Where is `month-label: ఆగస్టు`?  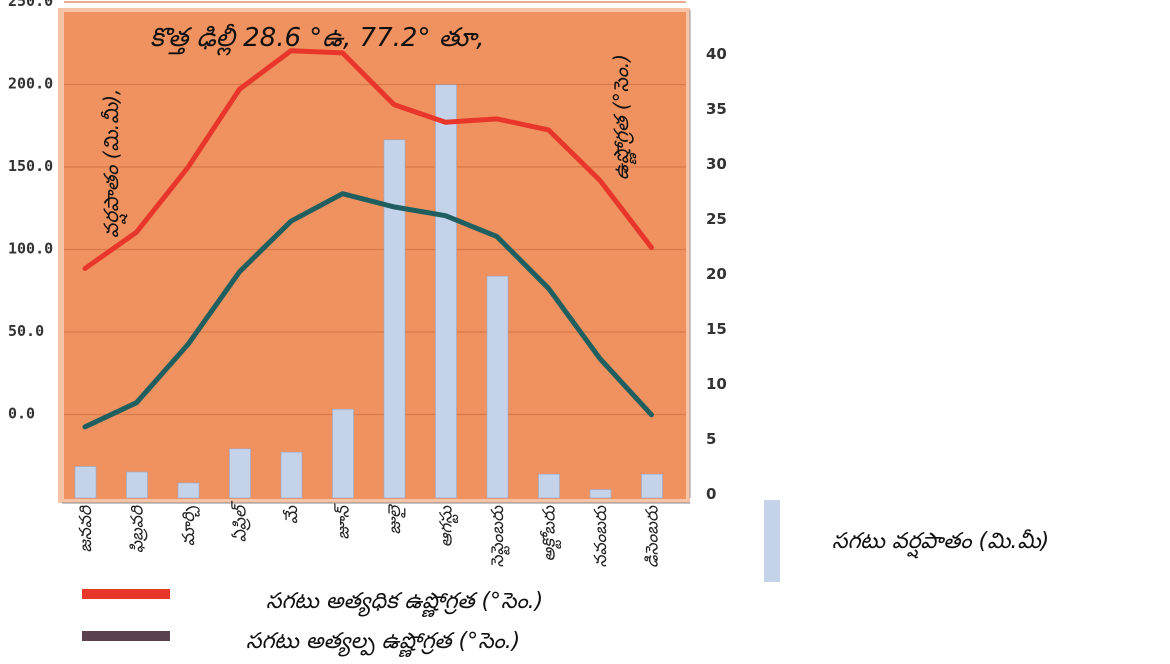 month-label: ఆగస్టు is located at coordinates (448, 526).